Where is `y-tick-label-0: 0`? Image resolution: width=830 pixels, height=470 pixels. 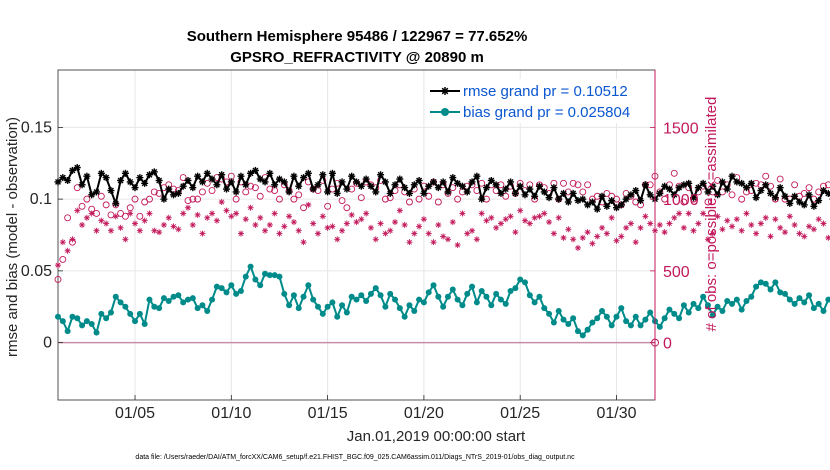 y-tick-label-0: 0 is located at coordinates (47, 343).